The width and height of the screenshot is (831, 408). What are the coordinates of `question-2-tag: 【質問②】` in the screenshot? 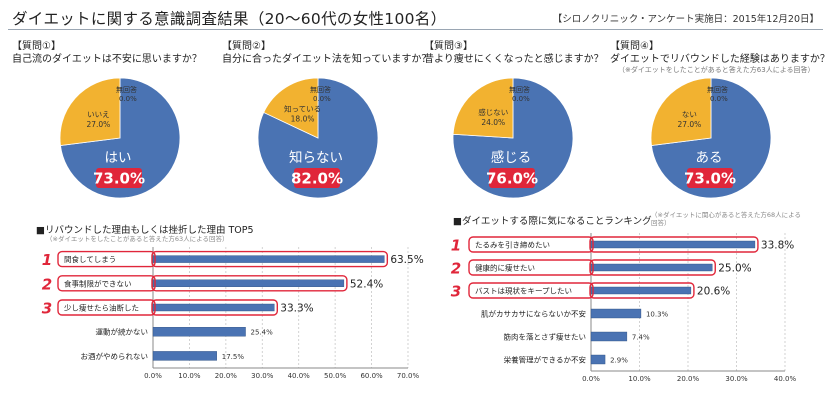 It's located at (246, 46).